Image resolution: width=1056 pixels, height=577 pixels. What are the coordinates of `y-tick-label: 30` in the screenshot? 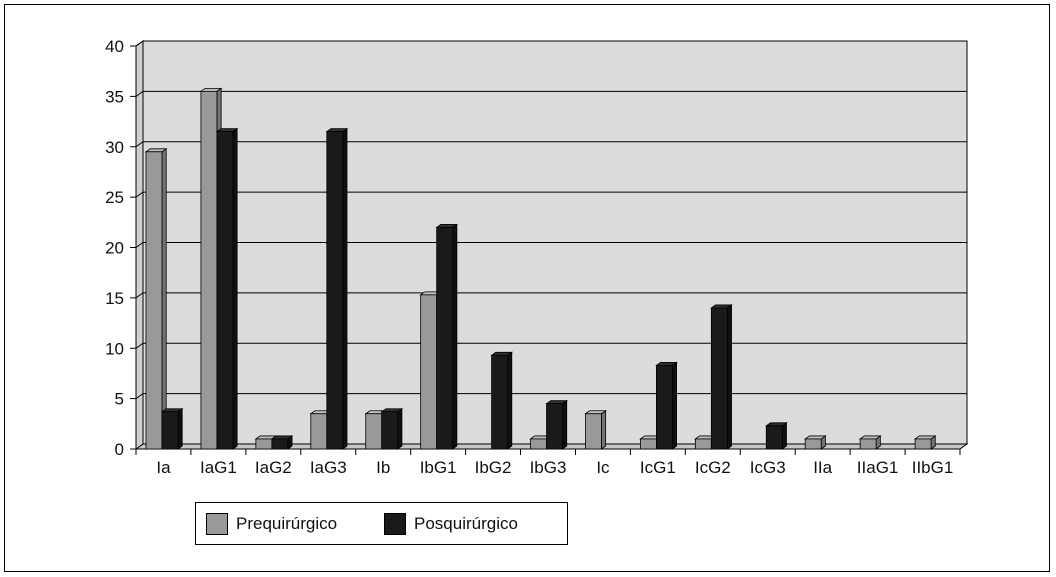 It's located at (114, 147).